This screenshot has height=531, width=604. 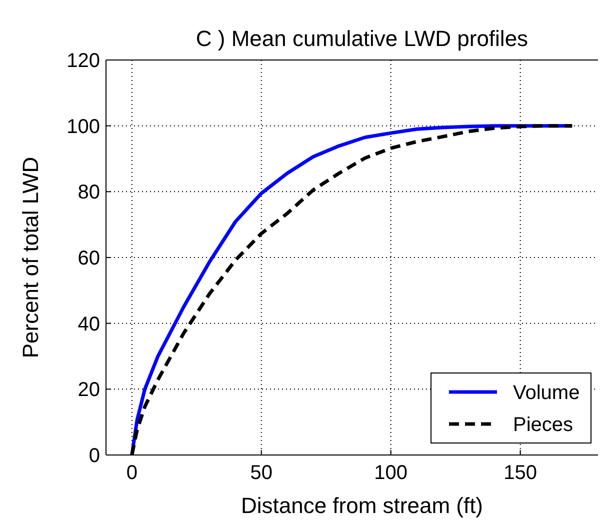 What do you see at coordinates (89, 324) in the screenshot?
I see `y-tick-label: 40` at bounding box center [89, 324].